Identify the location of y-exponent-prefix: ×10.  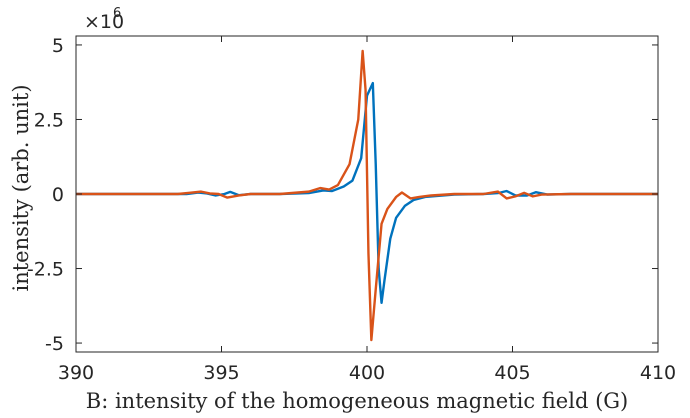
(104, 22).